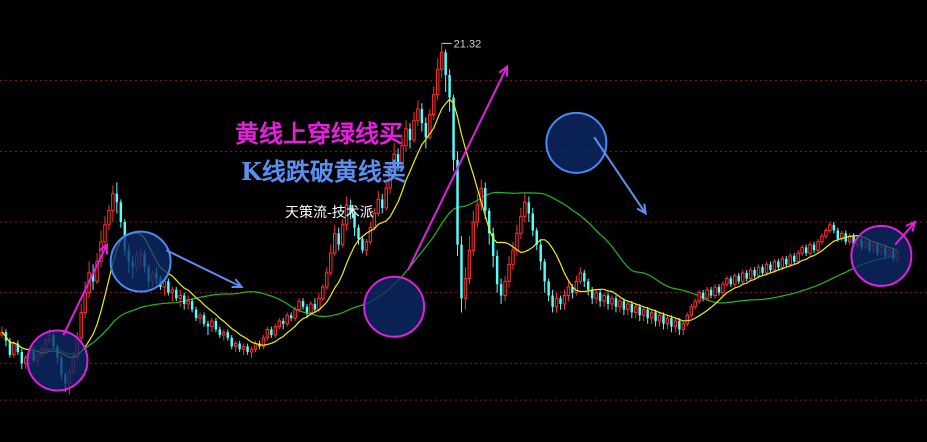  I want to click on trend-arrow, so click(905, 233).